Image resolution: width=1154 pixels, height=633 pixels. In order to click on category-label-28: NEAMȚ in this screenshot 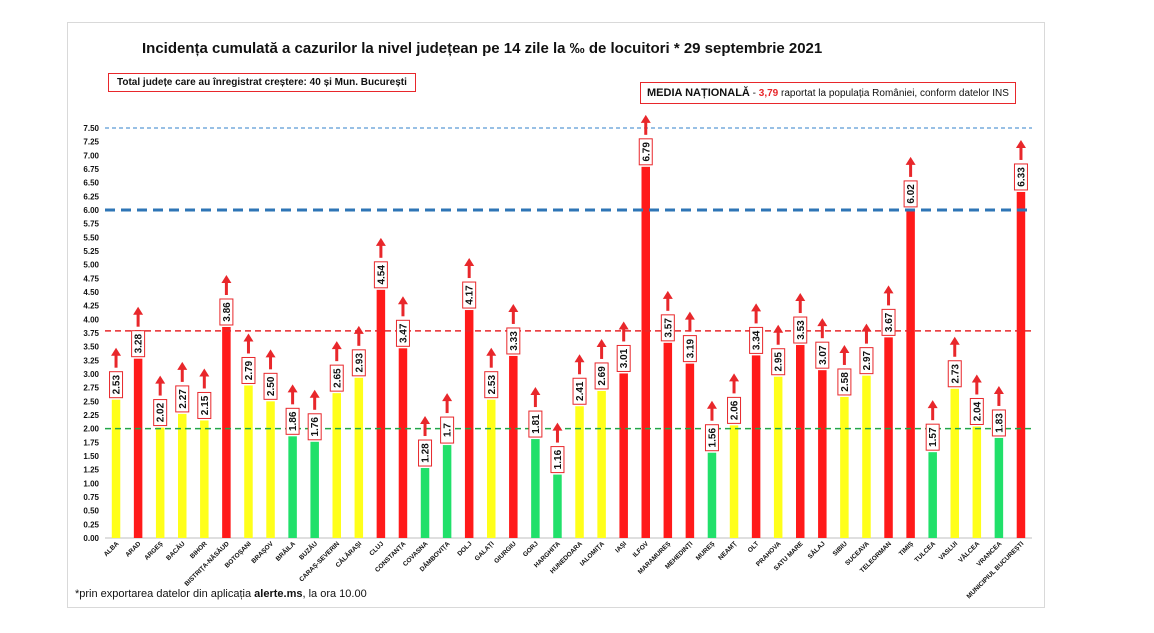, I will do `click(727, 550)`.